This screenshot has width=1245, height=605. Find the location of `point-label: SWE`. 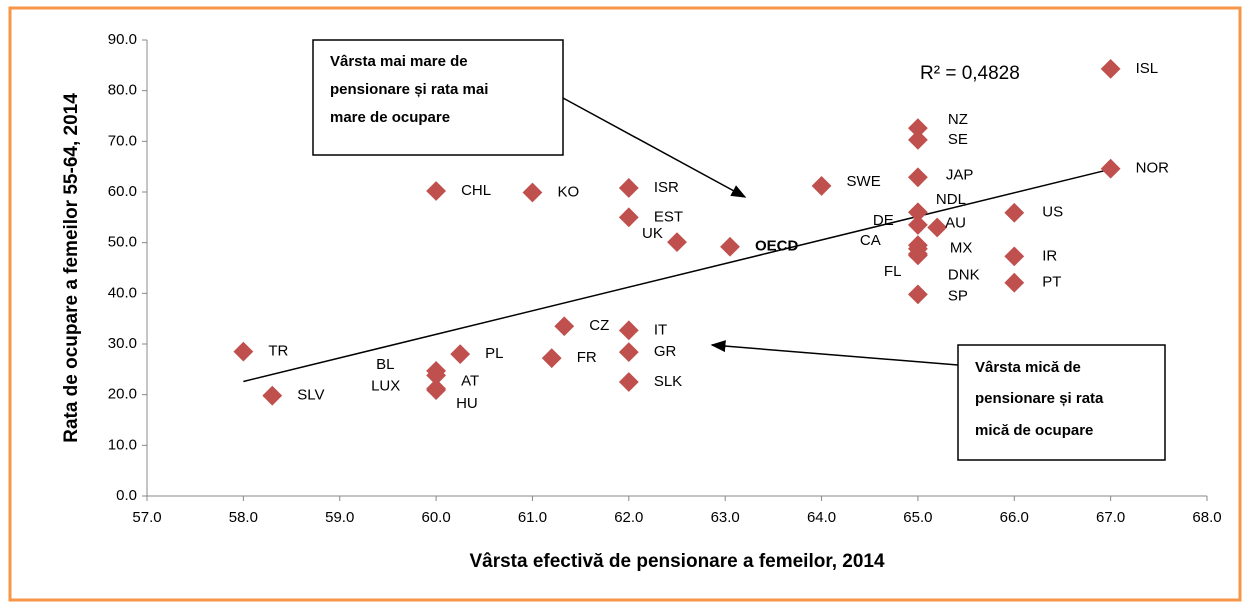

point-label: SWE is located at coordinates (864, 181).